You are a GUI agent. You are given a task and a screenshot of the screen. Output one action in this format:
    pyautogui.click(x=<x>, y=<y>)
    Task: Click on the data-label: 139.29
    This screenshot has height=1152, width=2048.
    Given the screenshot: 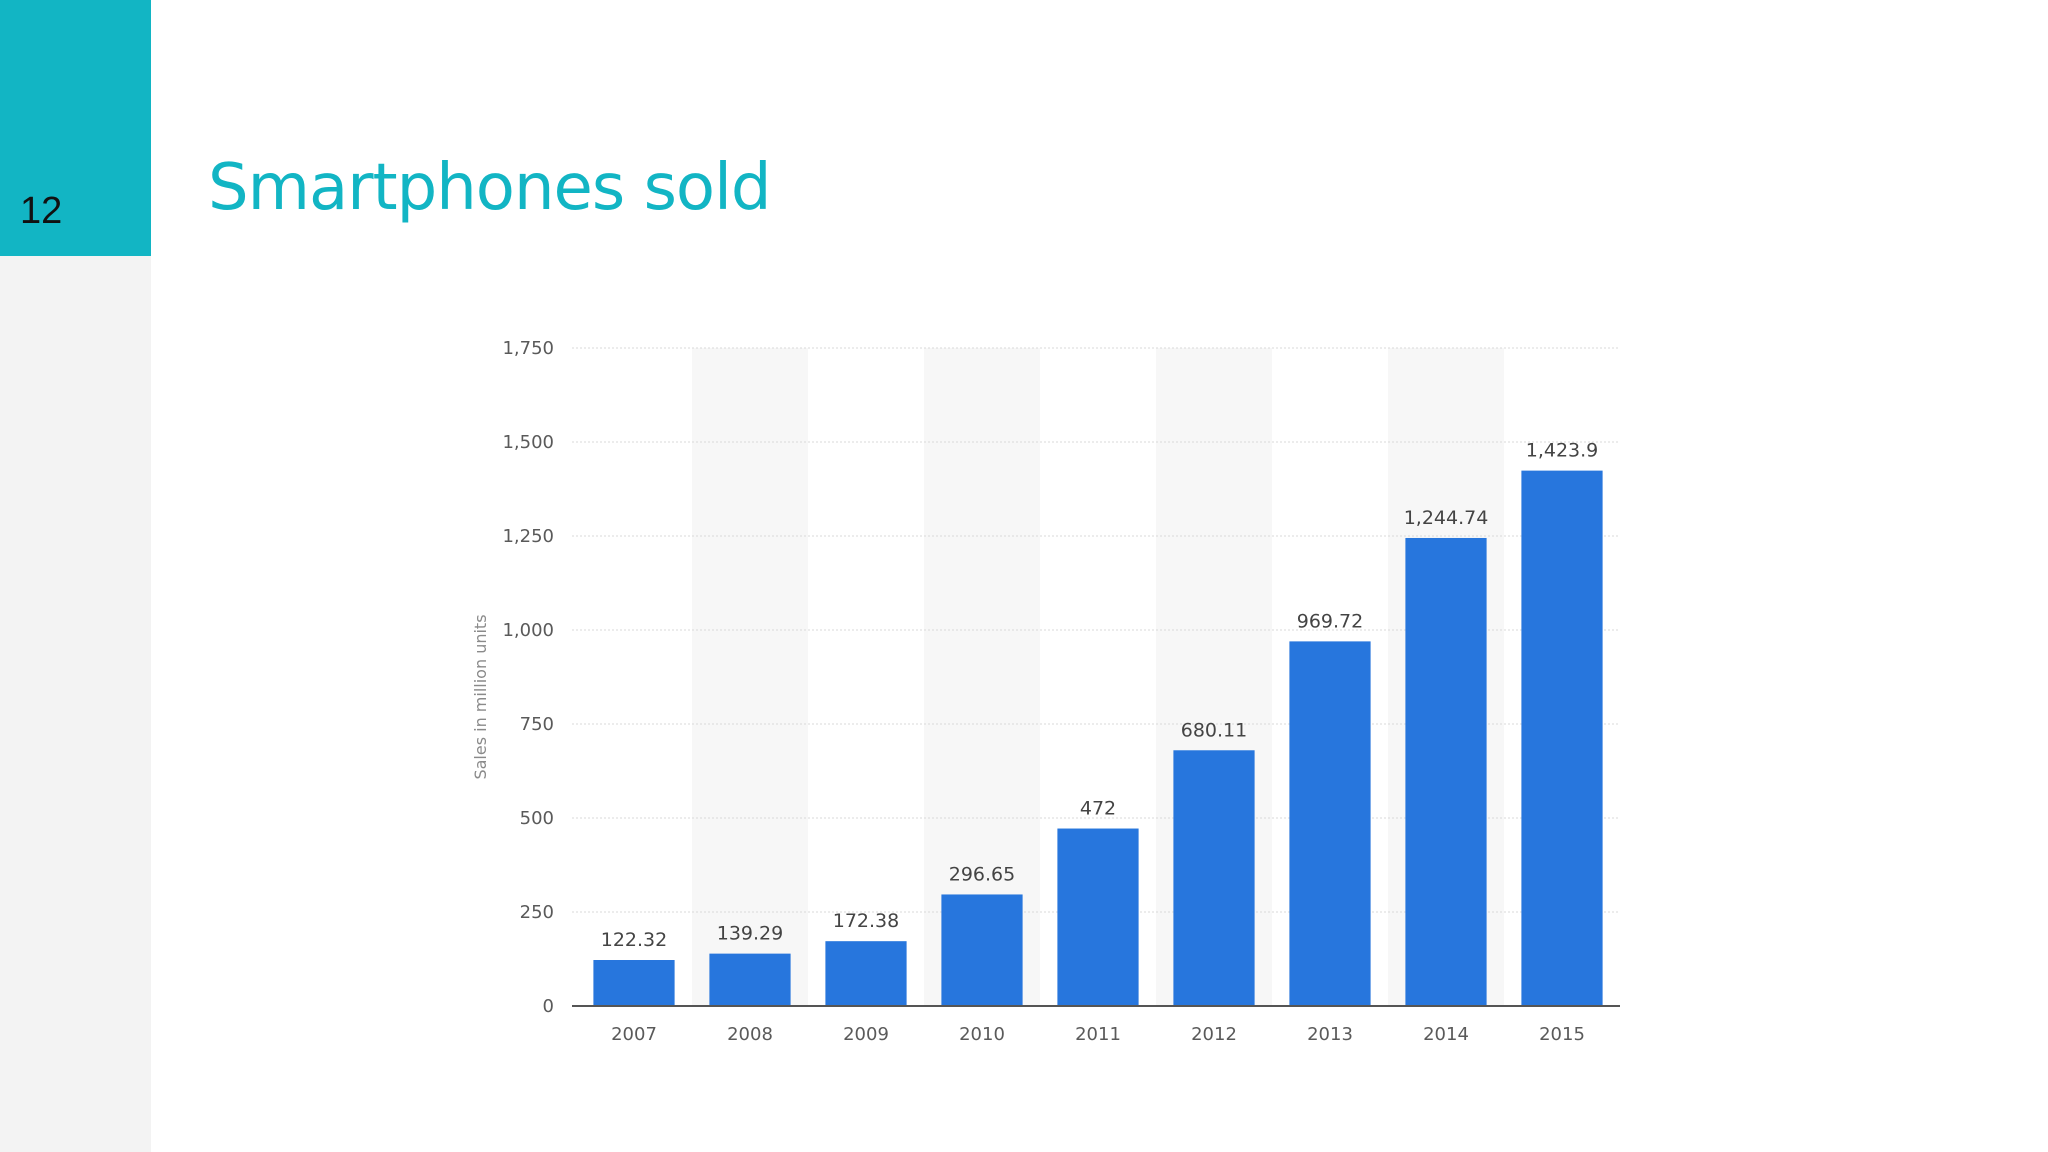 What is the action you would take?
    pyautogui.click(x=750, y=934)
    